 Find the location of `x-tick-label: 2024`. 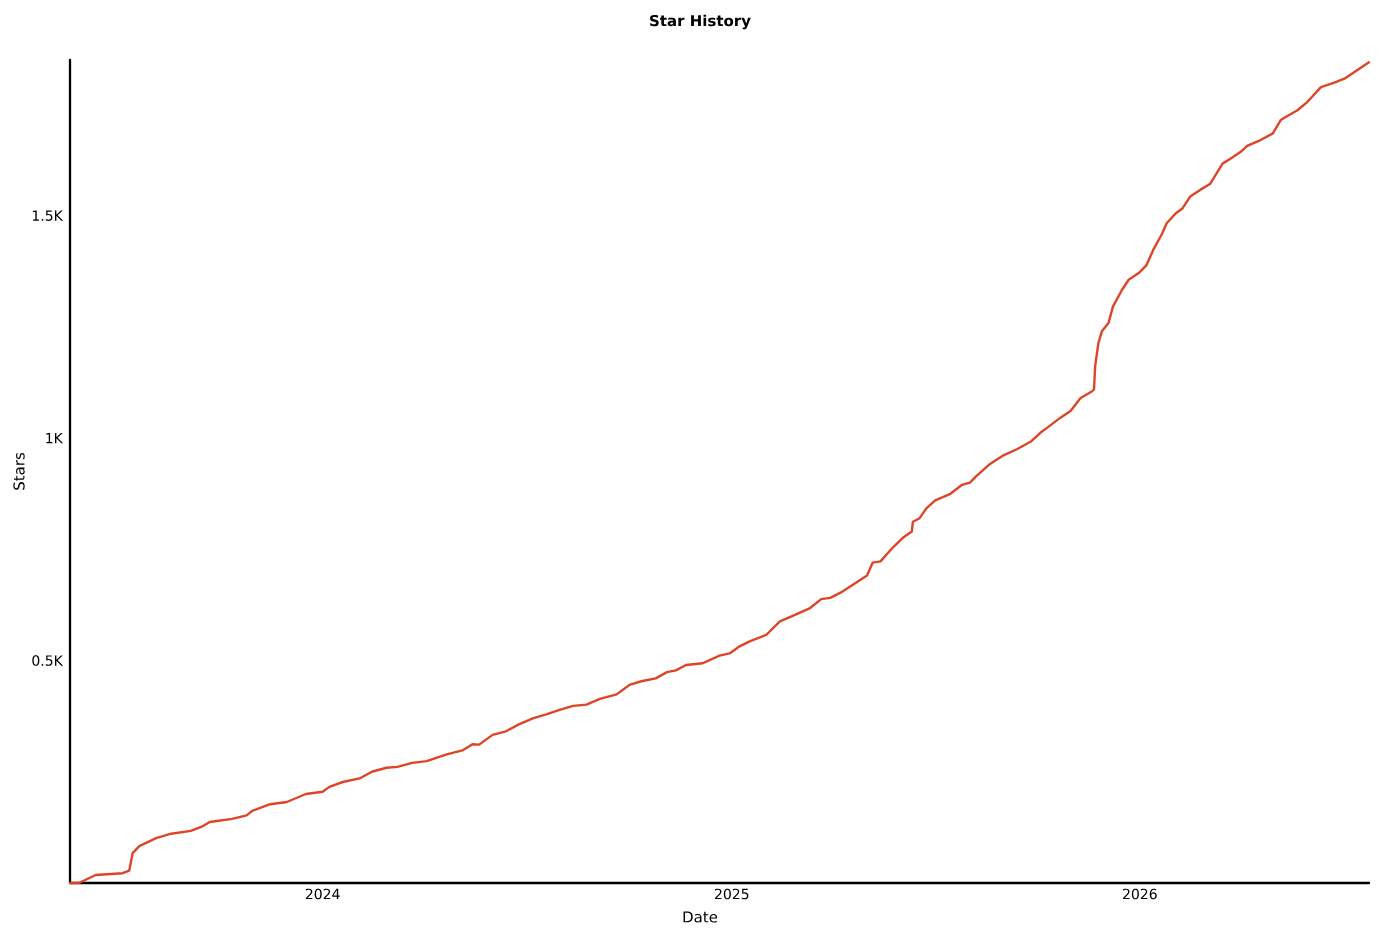

x-tick-label: 2024 is located at coordinates (322, 894).